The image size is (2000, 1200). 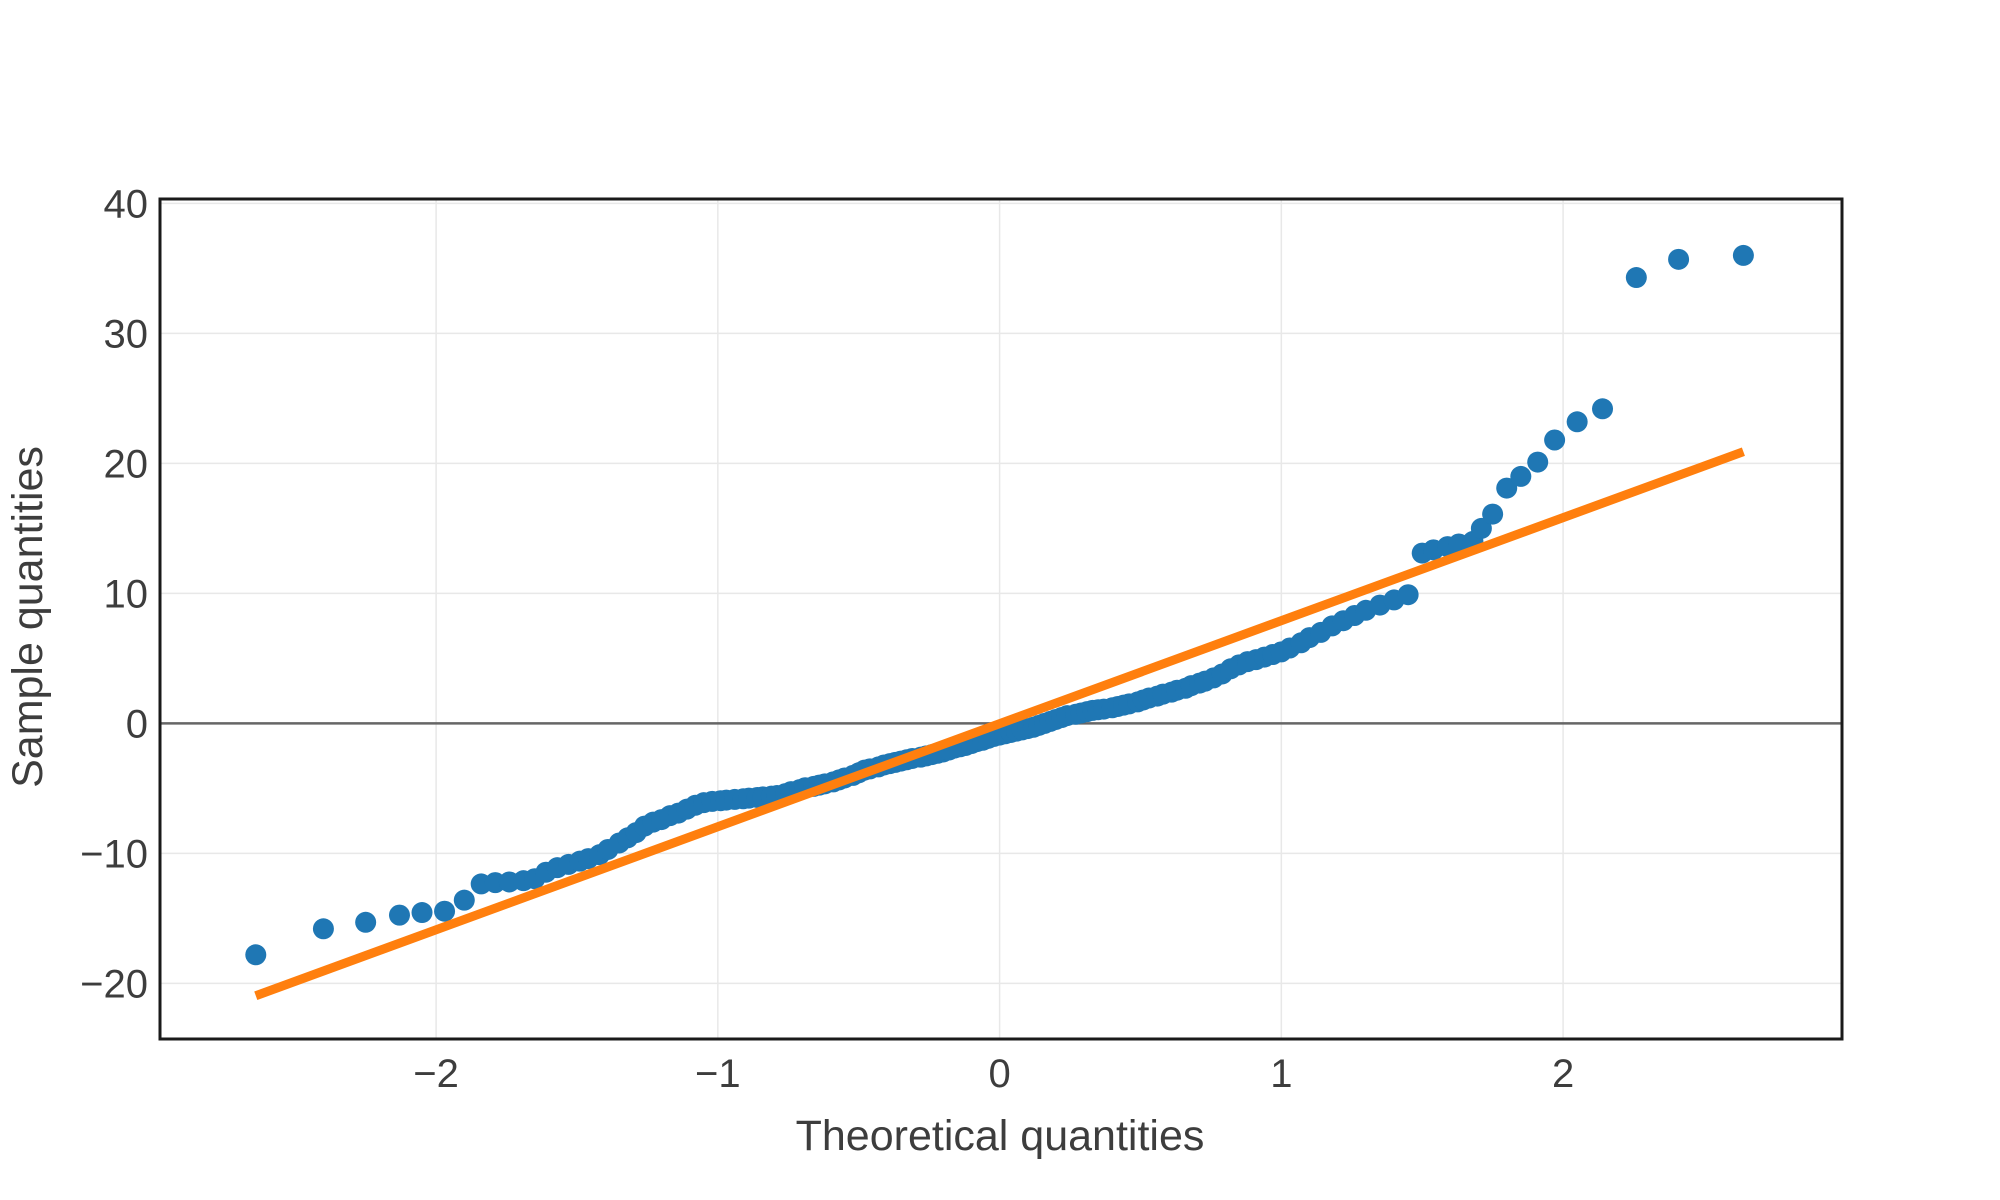 What do you see at coordinates (1000, 1136) in the screenshot?
I see `x-axis-label: Theoretical quantities` at bounding box center [1000, 1136].